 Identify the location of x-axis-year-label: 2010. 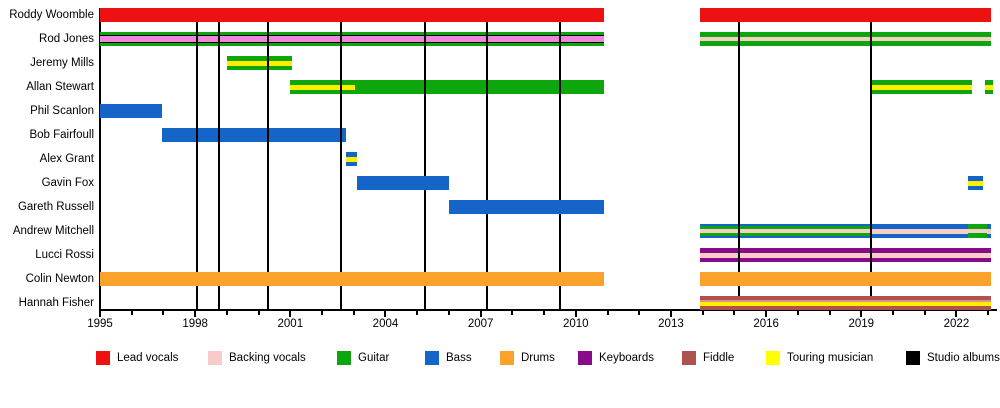
(576, 324).